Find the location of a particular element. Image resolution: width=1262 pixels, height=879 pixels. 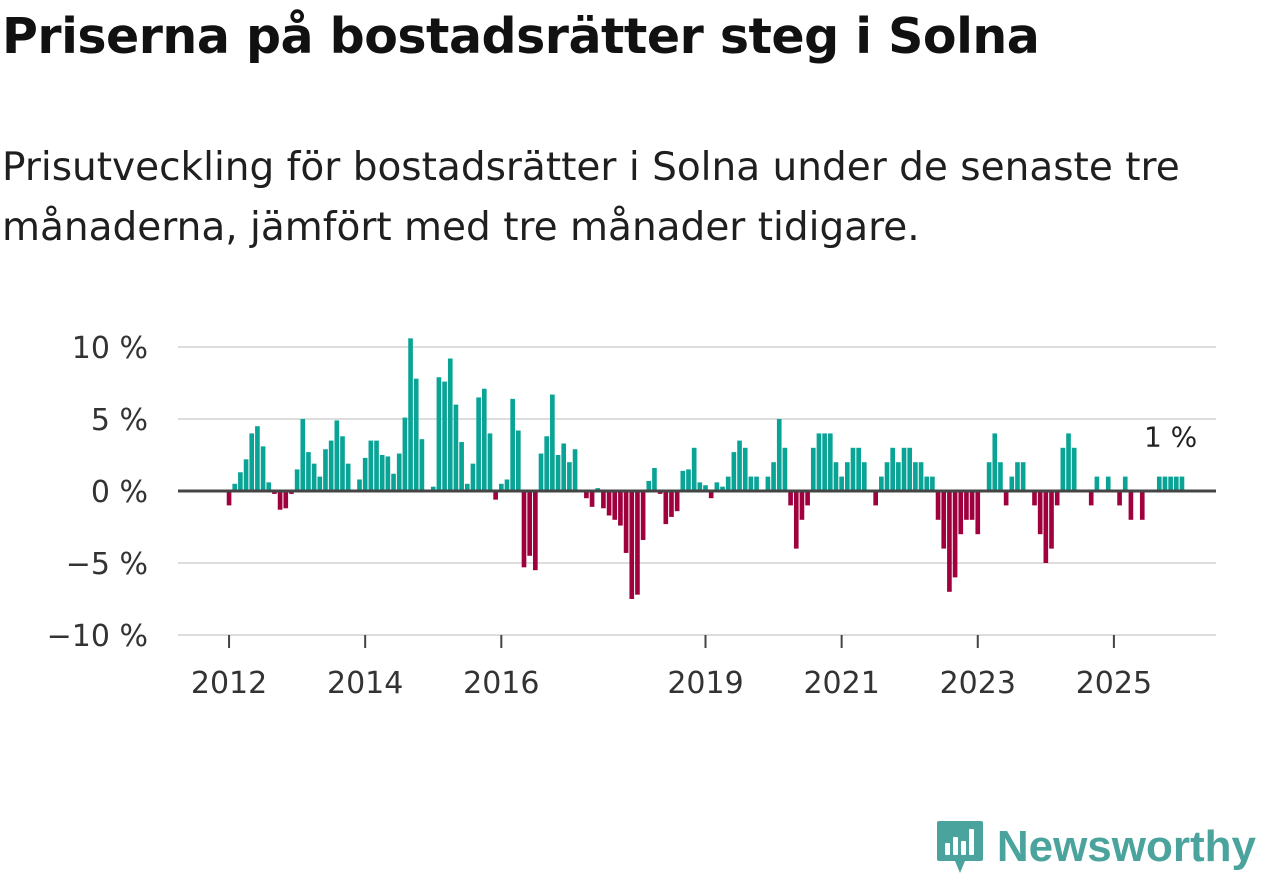

x-tick-label: 2016 is located at coordinates (501, 683).